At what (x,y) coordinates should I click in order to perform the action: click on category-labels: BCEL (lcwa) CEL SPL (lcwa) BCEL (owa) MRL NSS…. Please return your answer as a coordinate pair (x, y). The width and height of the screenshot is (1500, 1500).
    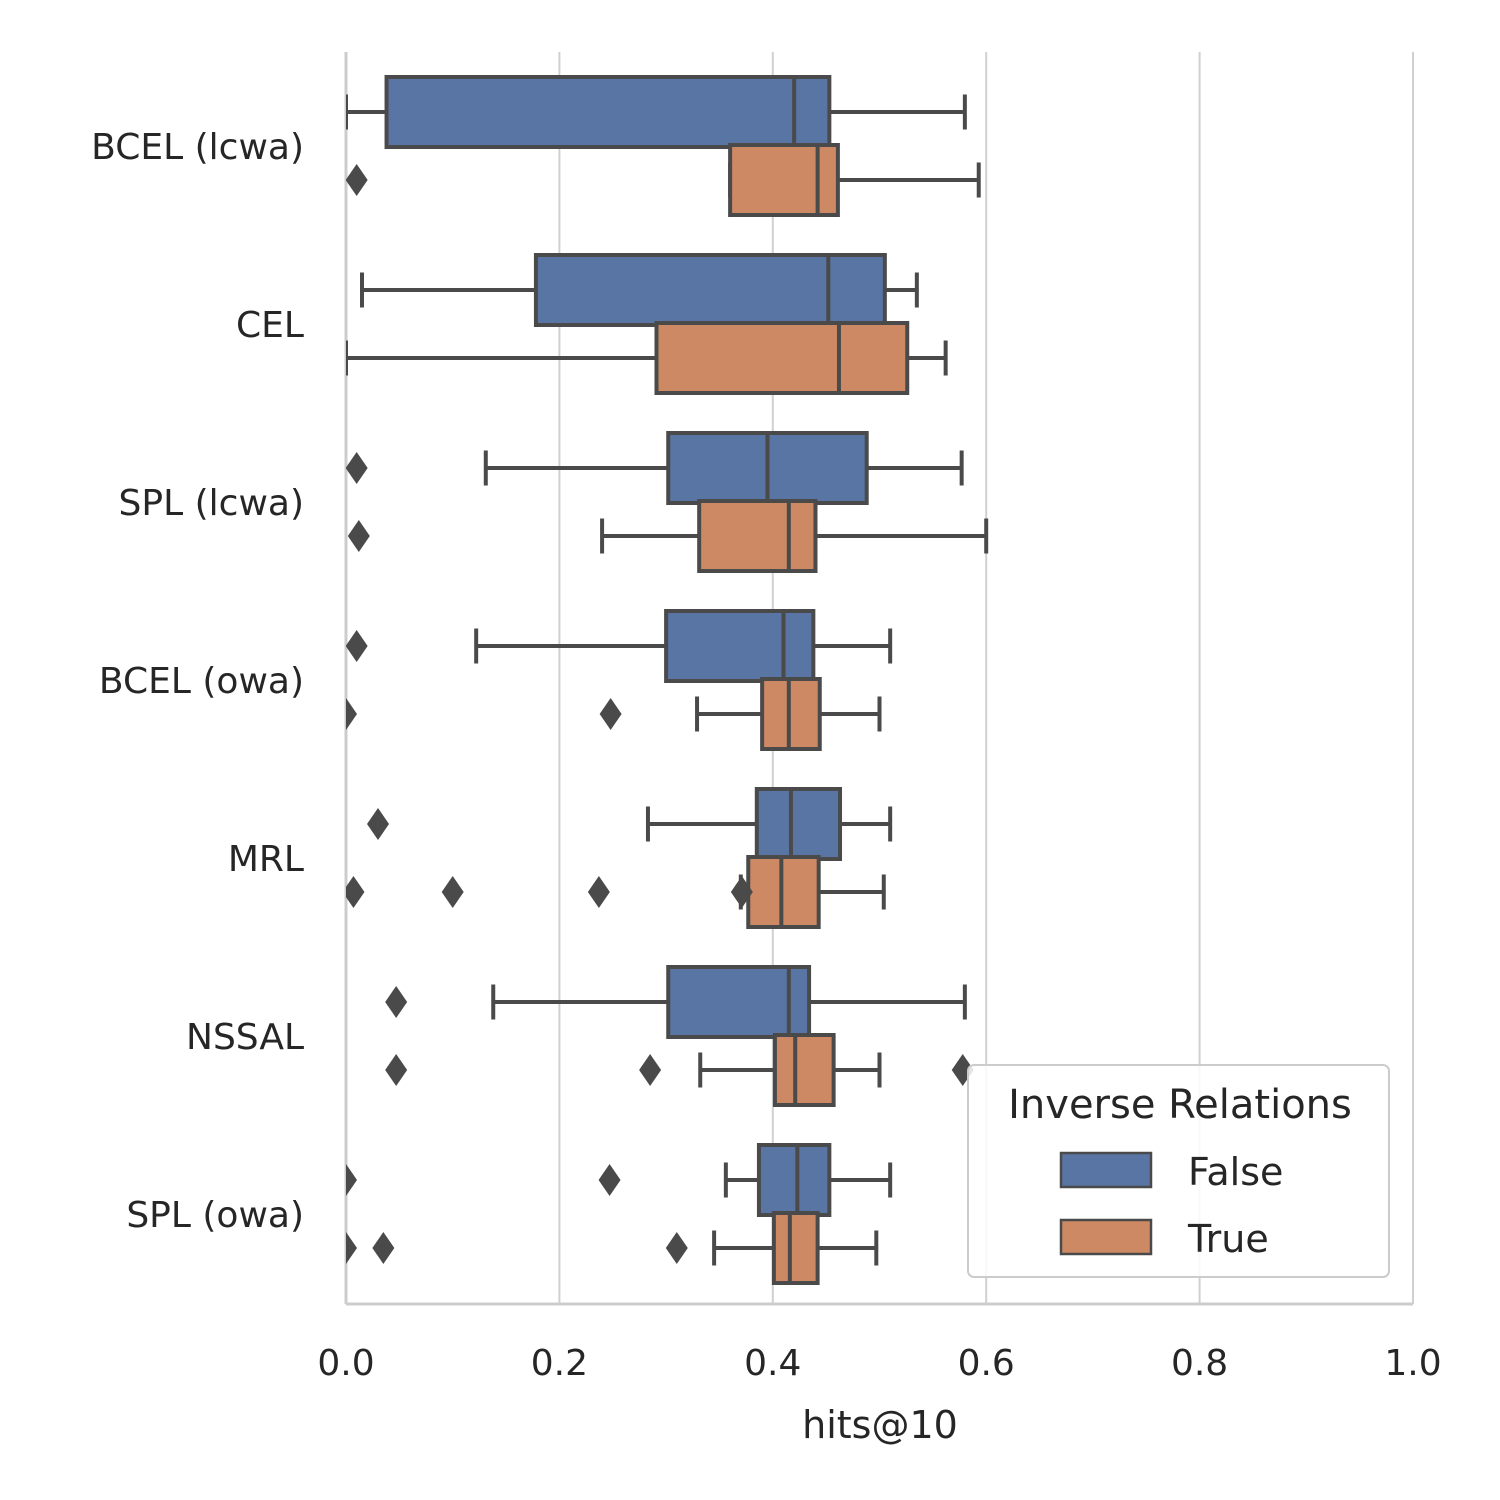
    Looking at the image, I should click on (197, 681).